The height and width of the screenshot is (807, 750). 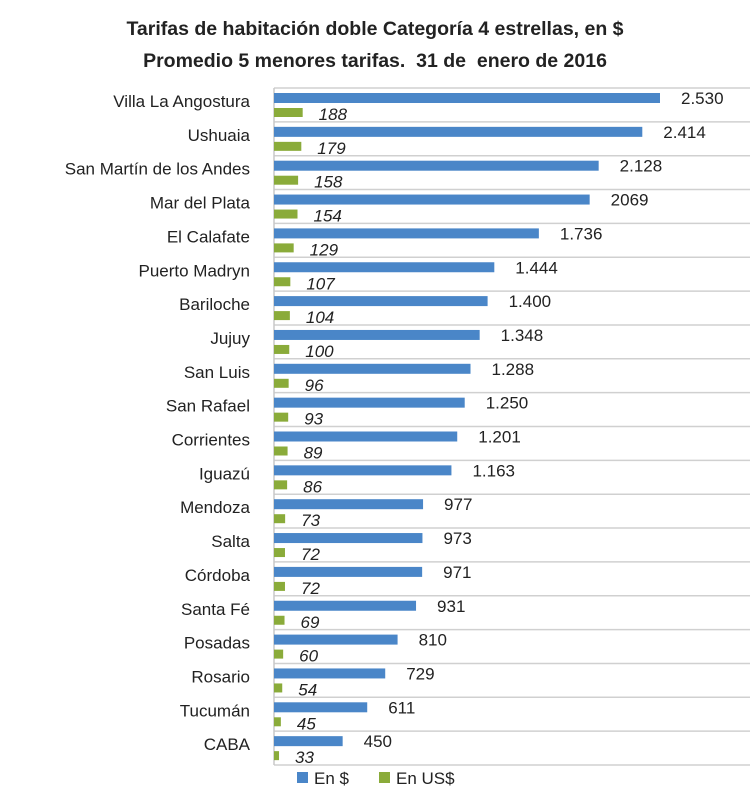 What do you see at coordinates (320, 283) in the screenshot?
I see `data-label-usd: 107` at bounding box center [320, 283].